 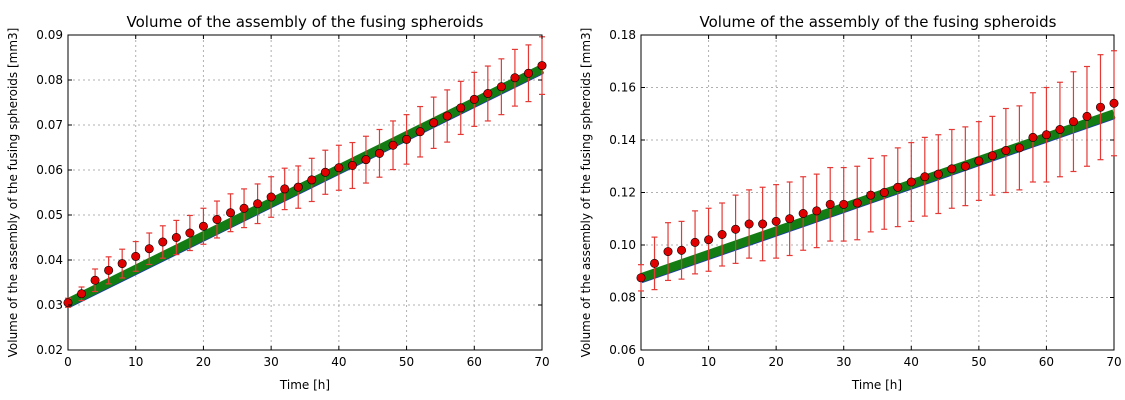 What do you see at coordinates (622, 193) in the screenshot?
I see `right-chart-y-tick-label: 0.12` at bounding box center [622, 193].